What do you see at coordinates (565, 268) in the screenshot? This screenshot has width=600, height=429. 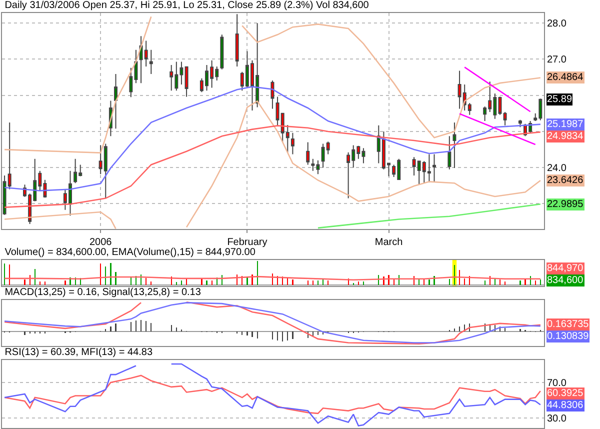 I see `text: 844,970` at bounding box center [565, 268].